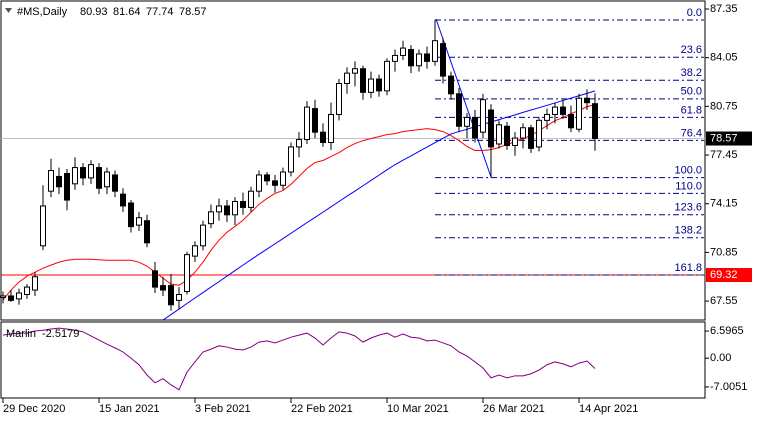 This screenshot has height=421, width=757. What do you see at coordinates (728, 387) in the screenshot?
I see `y-tick-label: -7.0051` at bounding box center [728, 387].